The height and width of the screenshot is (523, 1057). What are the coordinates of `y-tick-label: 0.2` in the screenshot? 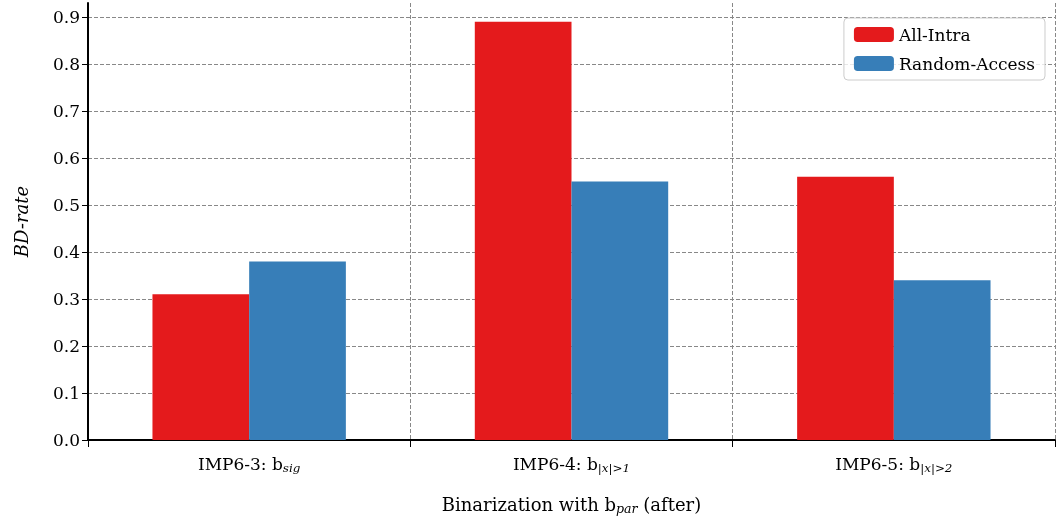 It's located at (66, 346).